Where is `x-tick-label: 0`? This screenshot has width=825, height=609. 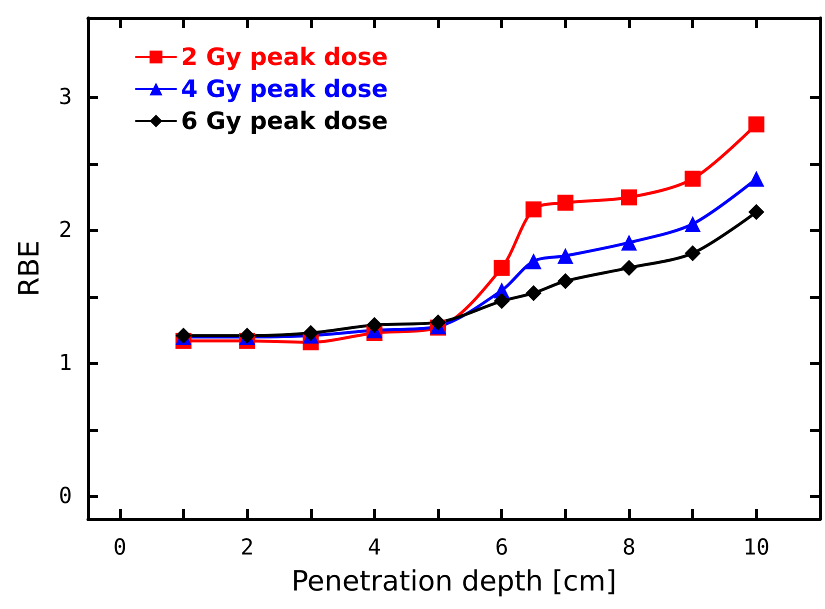
x-tick-label: 0 is located at coordinates (119, 548).